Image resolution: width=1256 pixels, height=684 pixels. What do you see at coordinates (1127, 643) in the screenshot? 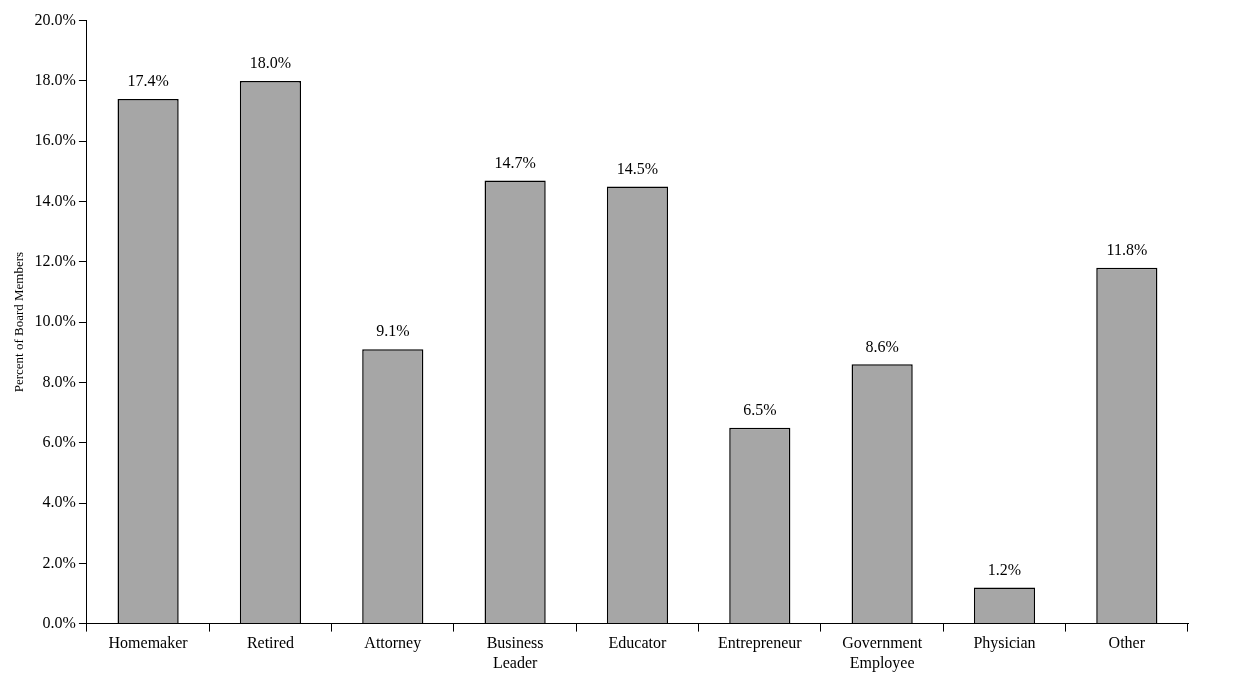
I see `x-tick-label: Other` at bounding box center [1127, 643].